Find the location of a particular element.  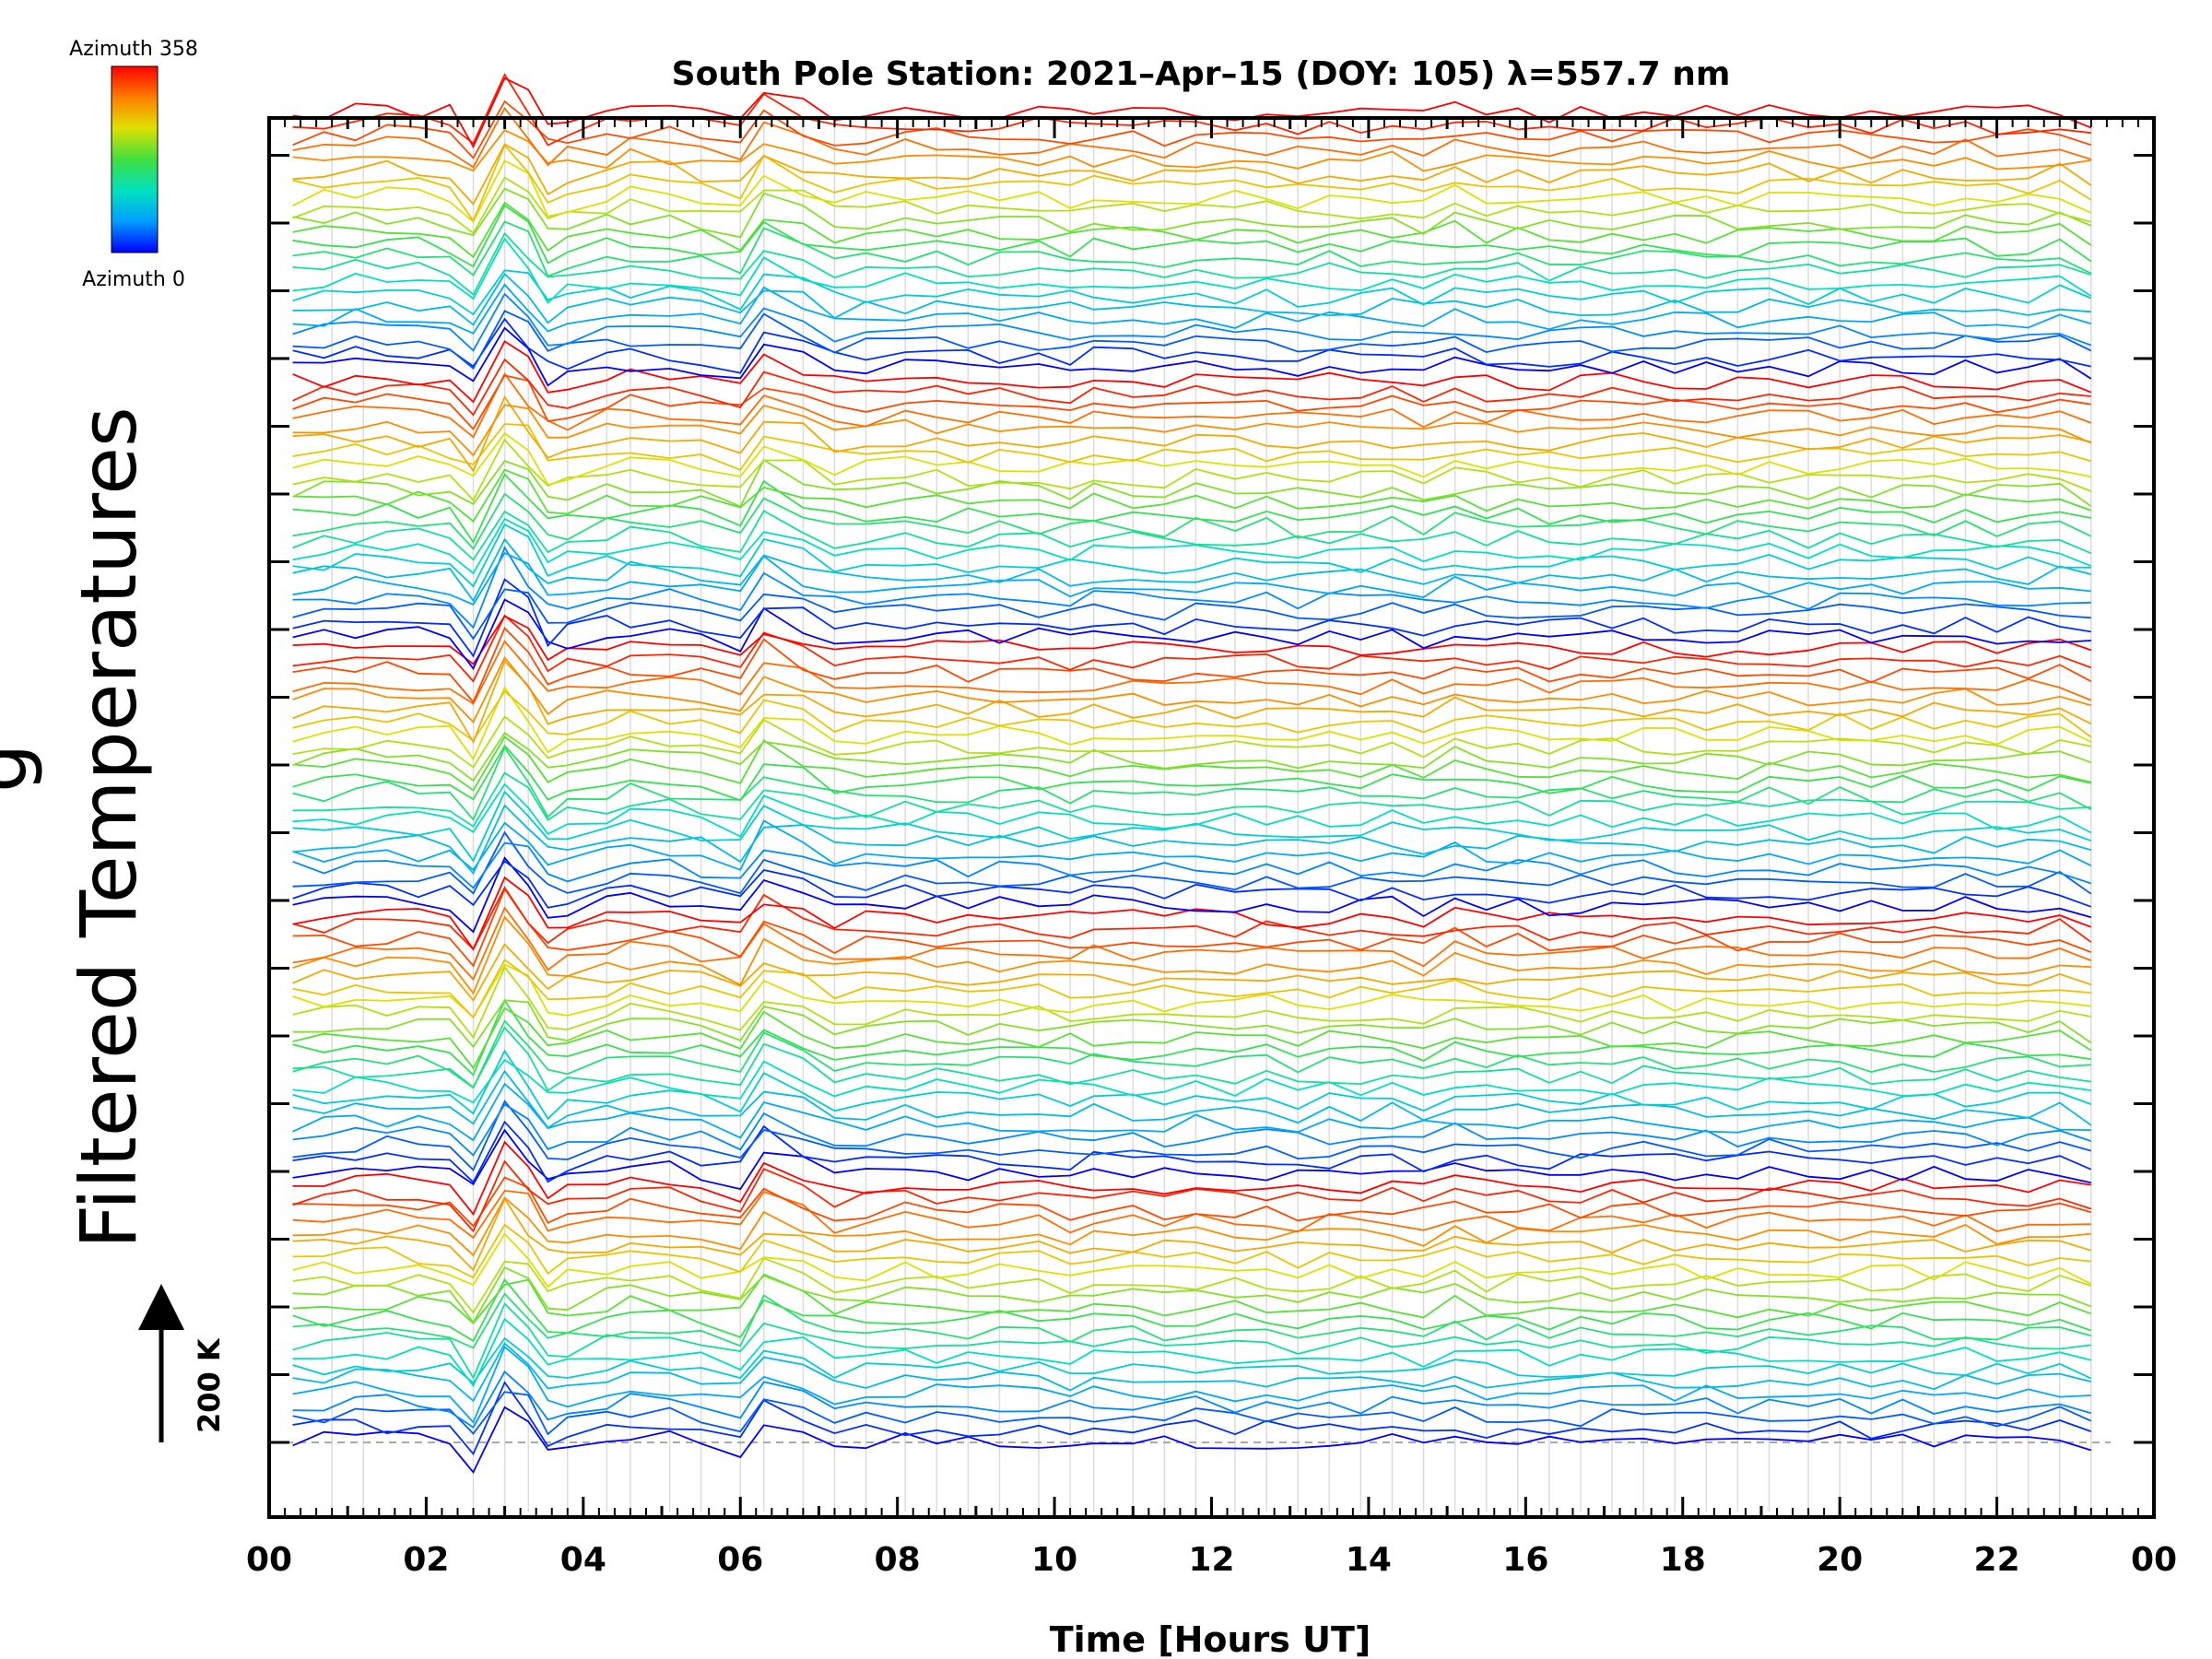

y-axis-label: Filtered Temperatures is located at coordinates (109, 827).